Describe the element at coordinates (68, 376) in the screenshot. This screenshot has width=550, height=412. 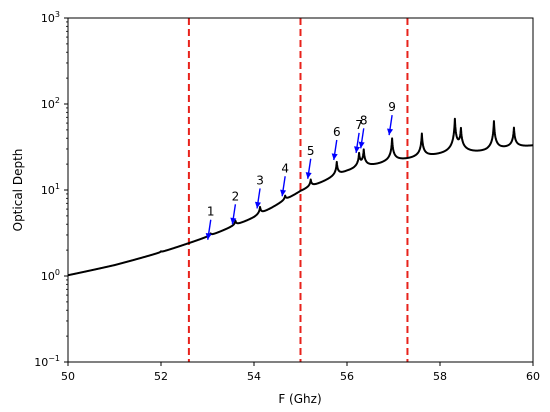
I see `x-tick-label: 50` at that location.